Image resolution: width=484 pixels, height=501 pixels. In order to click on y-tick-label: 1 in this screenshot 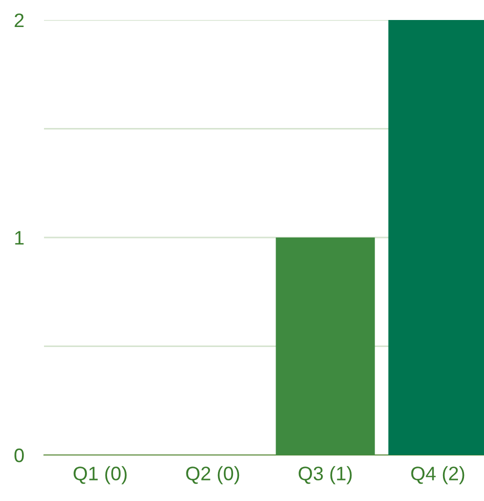, I will do `click(19, 238)`.